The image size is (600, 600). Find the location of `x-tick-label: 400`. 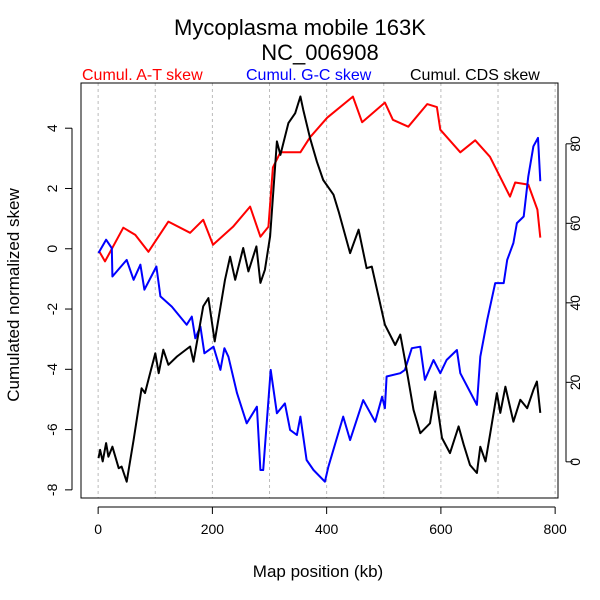

x-tick-label: 400 is located at coordinates (327, 529).